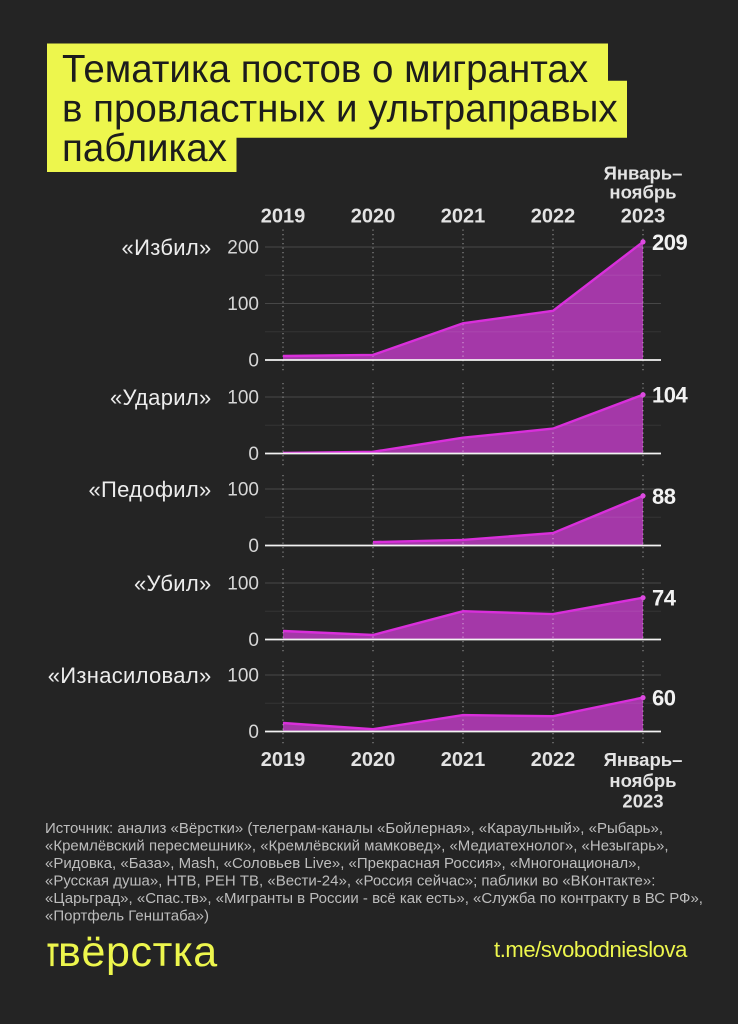 This screenshot has width=738, height=1024. I want to click on svg-text: «Педофил», so click(149, 489).